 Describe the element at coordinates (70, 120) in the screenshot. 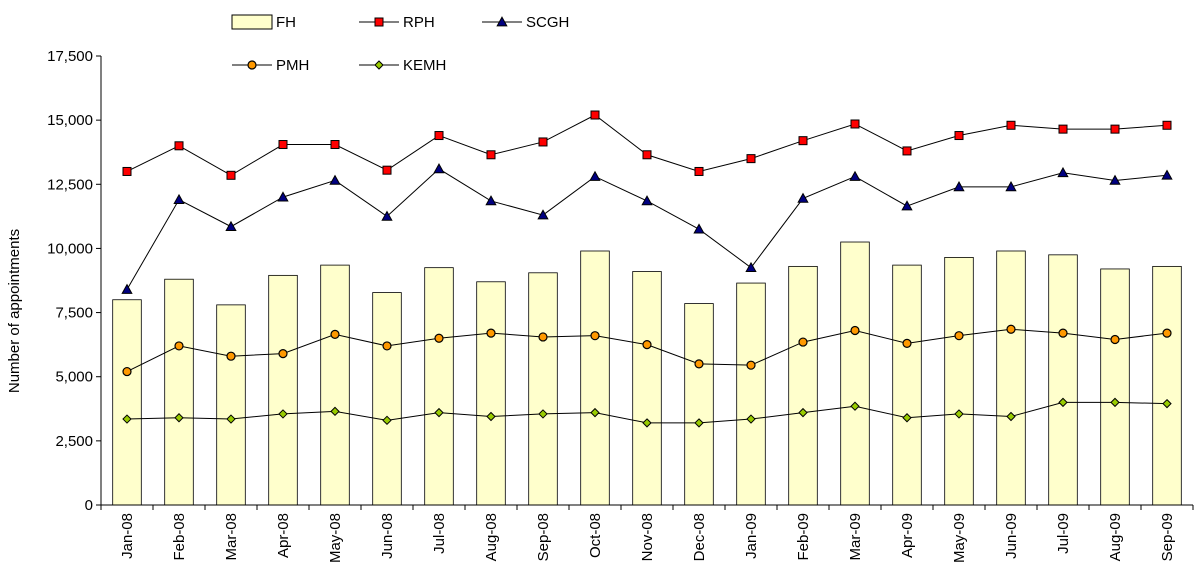

I see `y-tick-label: 15,000` at that location.